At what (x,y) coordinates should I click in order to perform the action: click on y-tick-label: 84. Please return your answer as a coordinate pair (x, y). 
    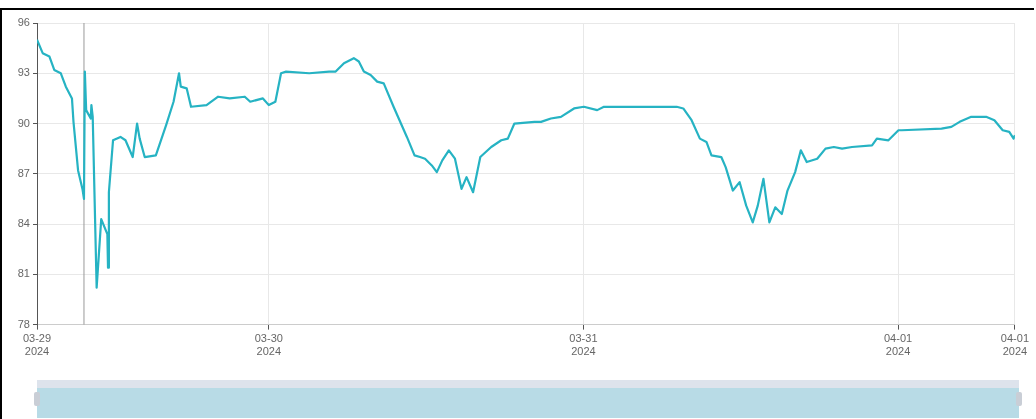
    Looking at the image, I should click on (23, 223).